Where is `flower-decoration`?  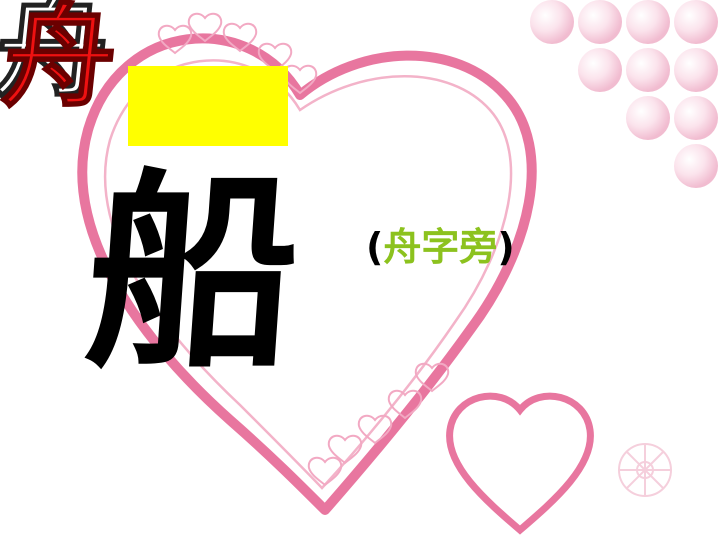
flower-decoration is located at coordinates (645, 470).